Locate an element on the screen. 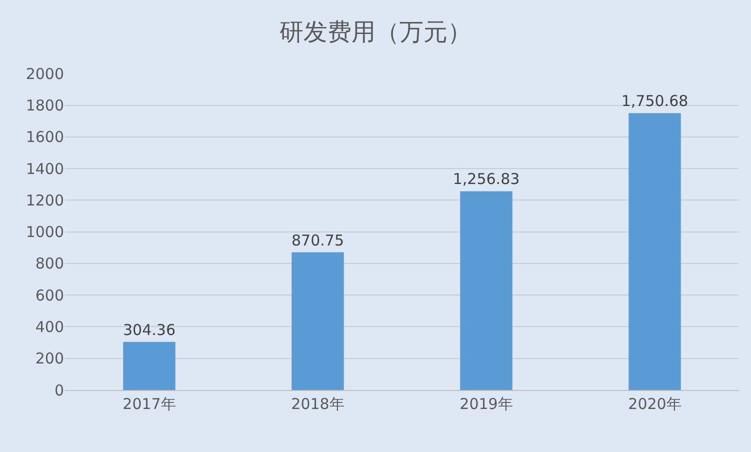  chart-title: 研发费用（万元） is located at coordinates (376, 32).